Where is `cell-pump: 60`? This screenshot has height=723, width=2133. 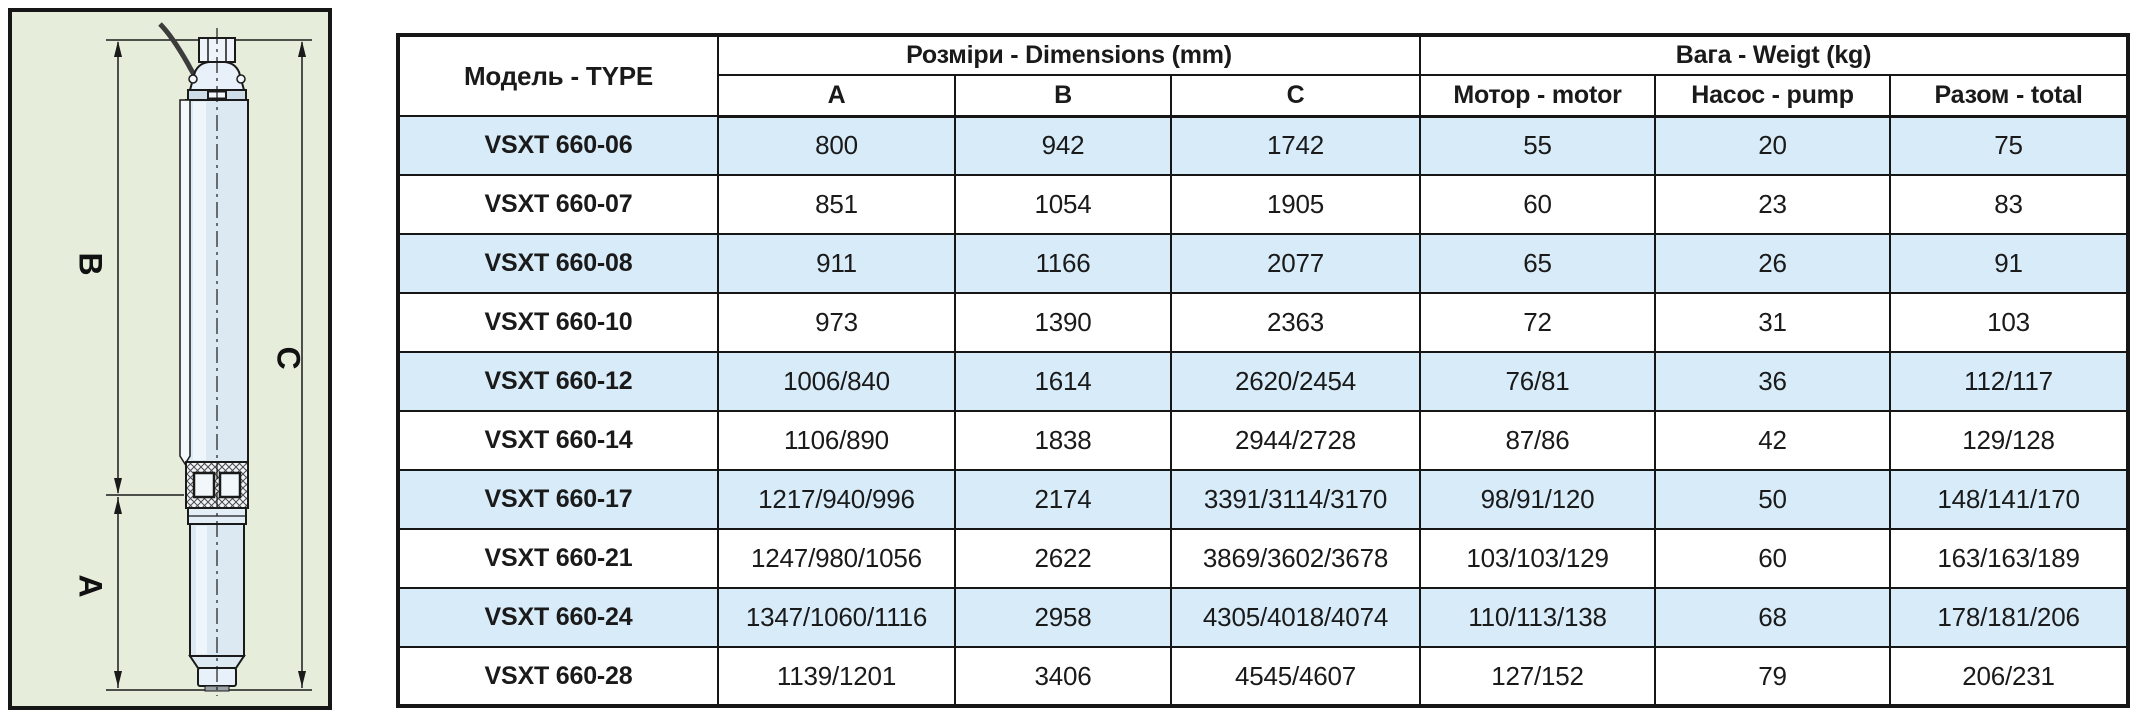
cell-pump: 60 is located at coordinates (1773, 558).